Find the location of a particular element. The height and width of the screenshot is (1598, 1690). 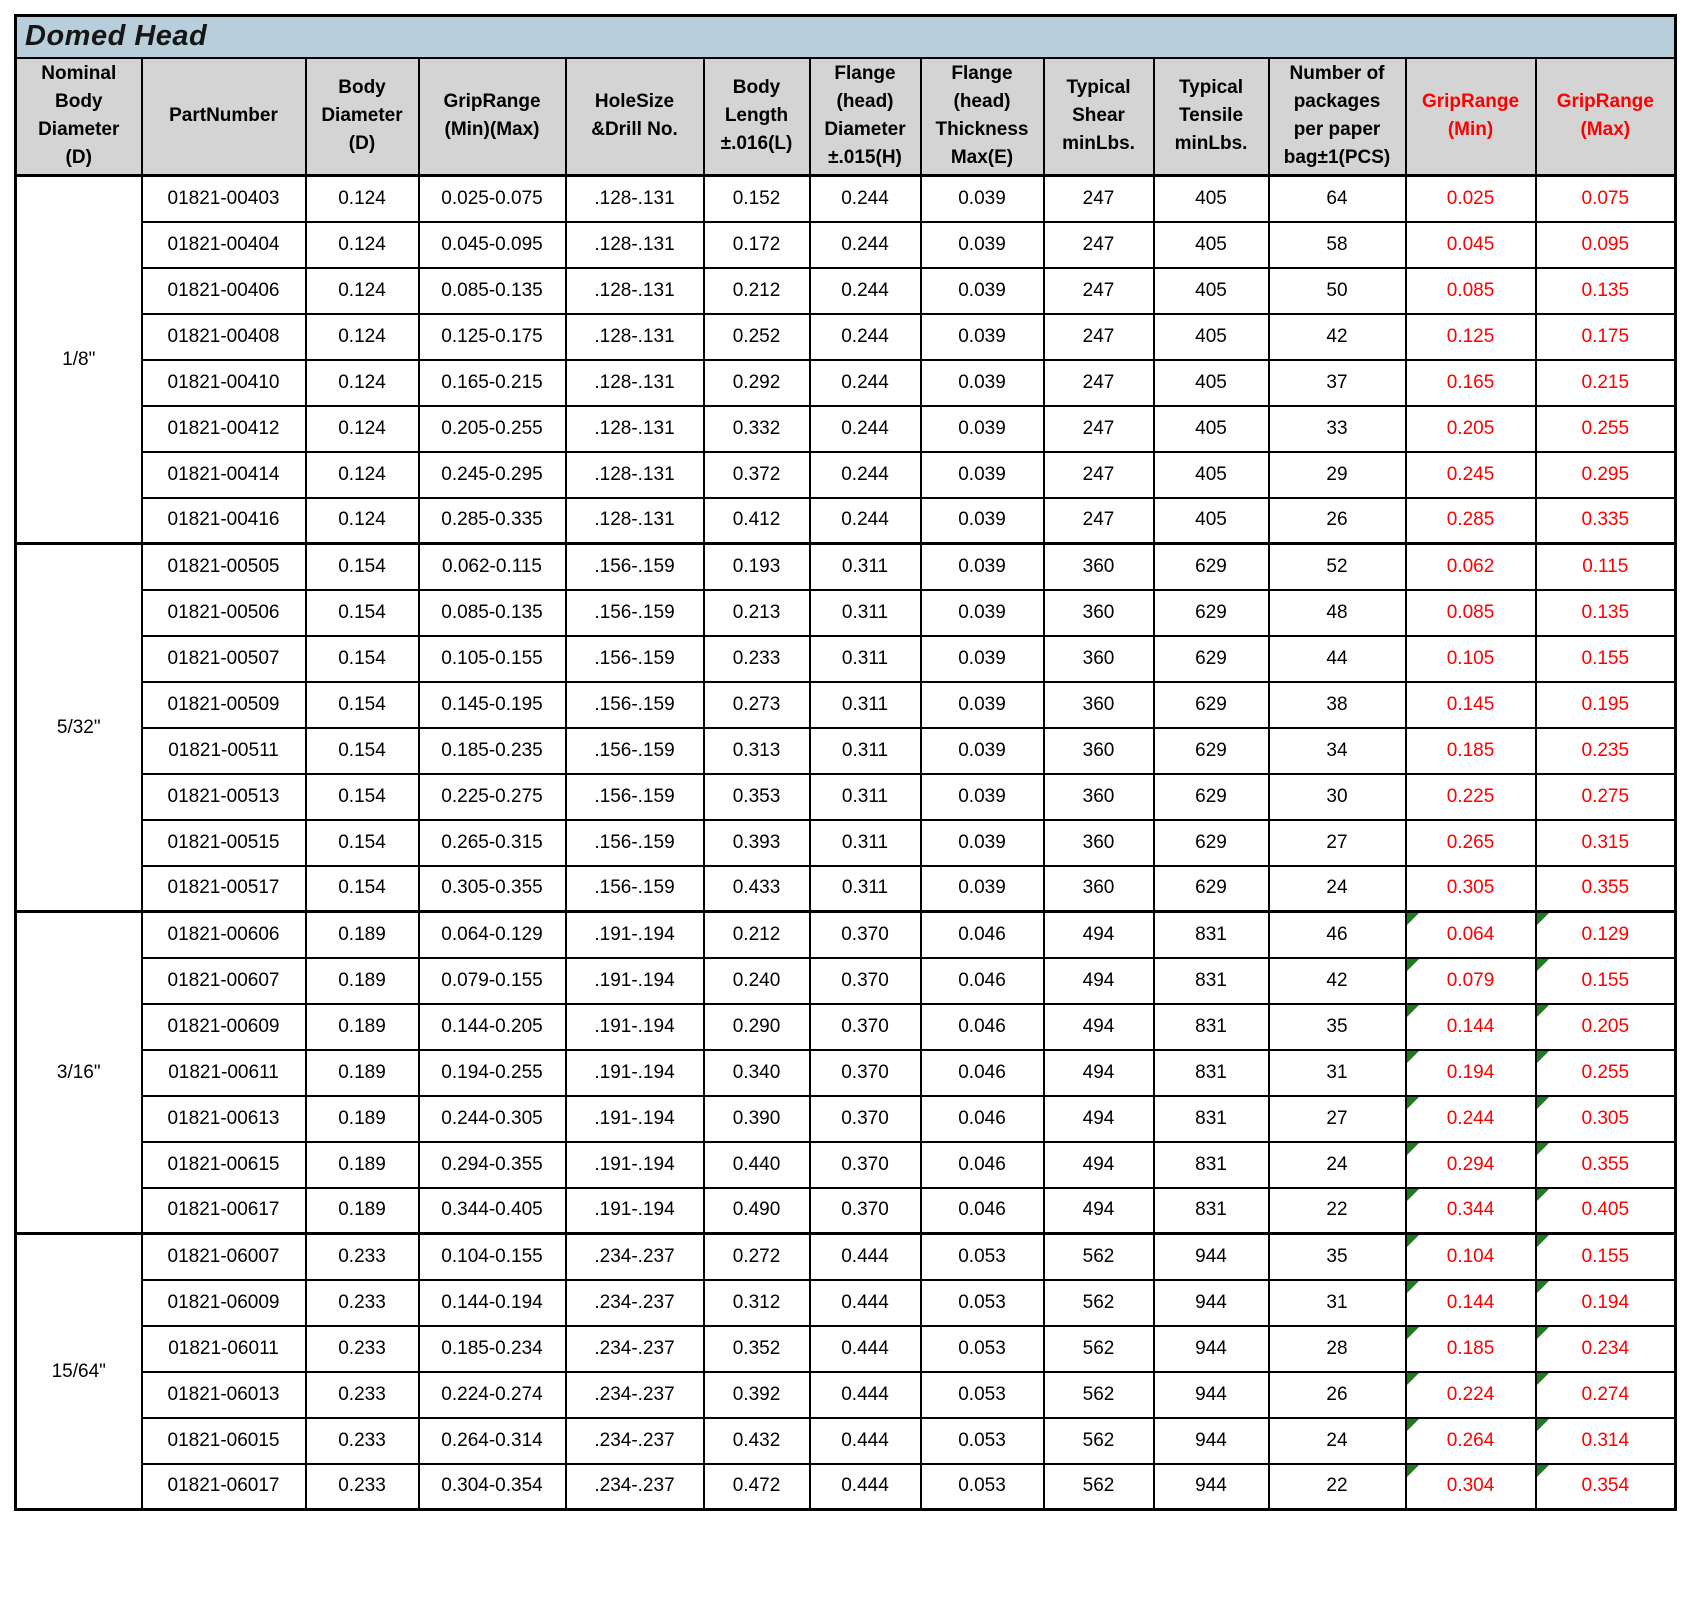

cell-grip-range: 0.194-0.255 is located at coordinates (492, 1072).